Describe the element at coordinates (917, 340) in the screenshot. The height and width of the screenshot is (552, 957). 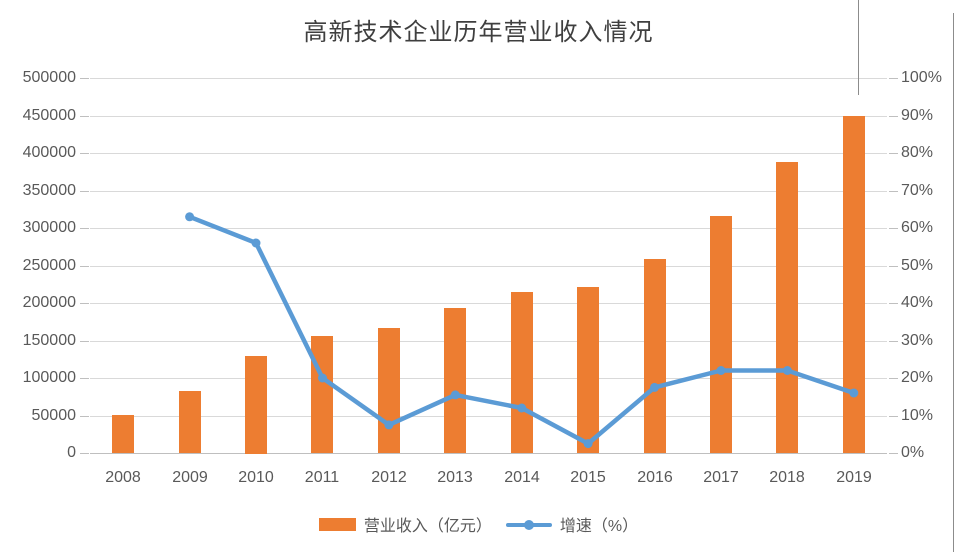
I see `y-axis-right-tick-label: 30%` at that location.